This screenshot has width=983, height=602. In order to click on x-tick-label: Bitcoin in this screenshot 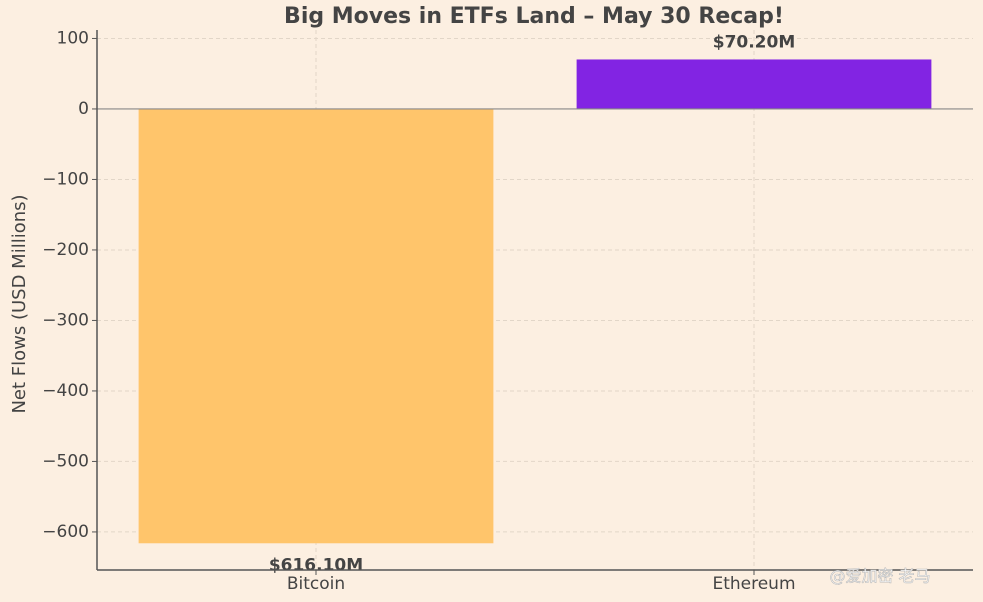, I will do `click(316, 584)`.